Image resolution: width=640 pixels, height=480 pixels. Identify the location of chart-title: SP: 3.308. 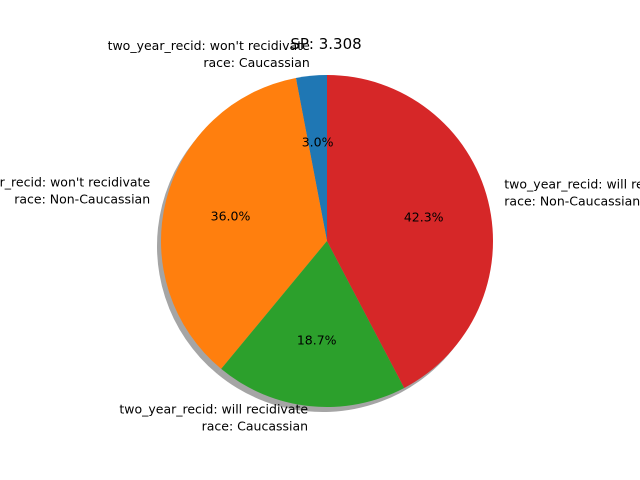
(325, 44).